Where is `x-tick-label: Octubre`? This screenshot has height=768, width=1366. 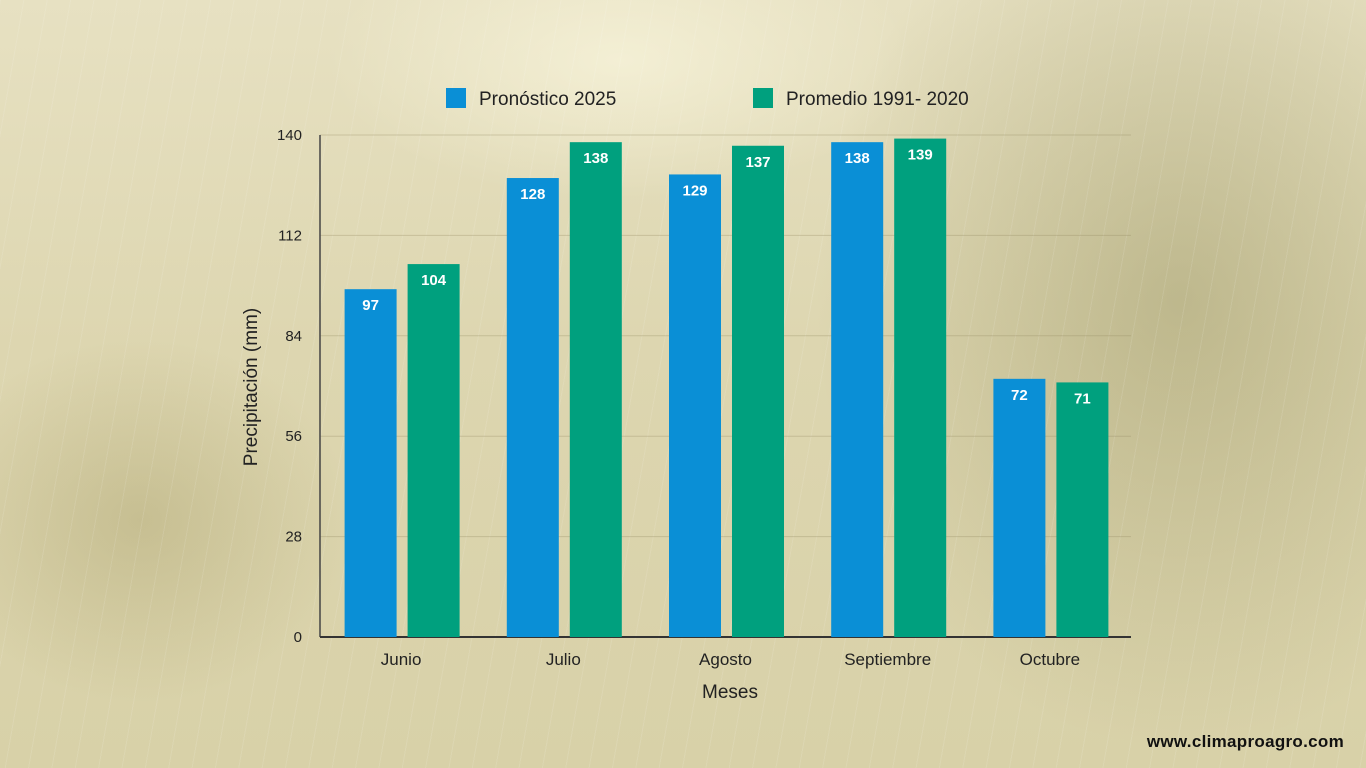 x-tick-label: Octubre is located at coordinates (1050, 659).